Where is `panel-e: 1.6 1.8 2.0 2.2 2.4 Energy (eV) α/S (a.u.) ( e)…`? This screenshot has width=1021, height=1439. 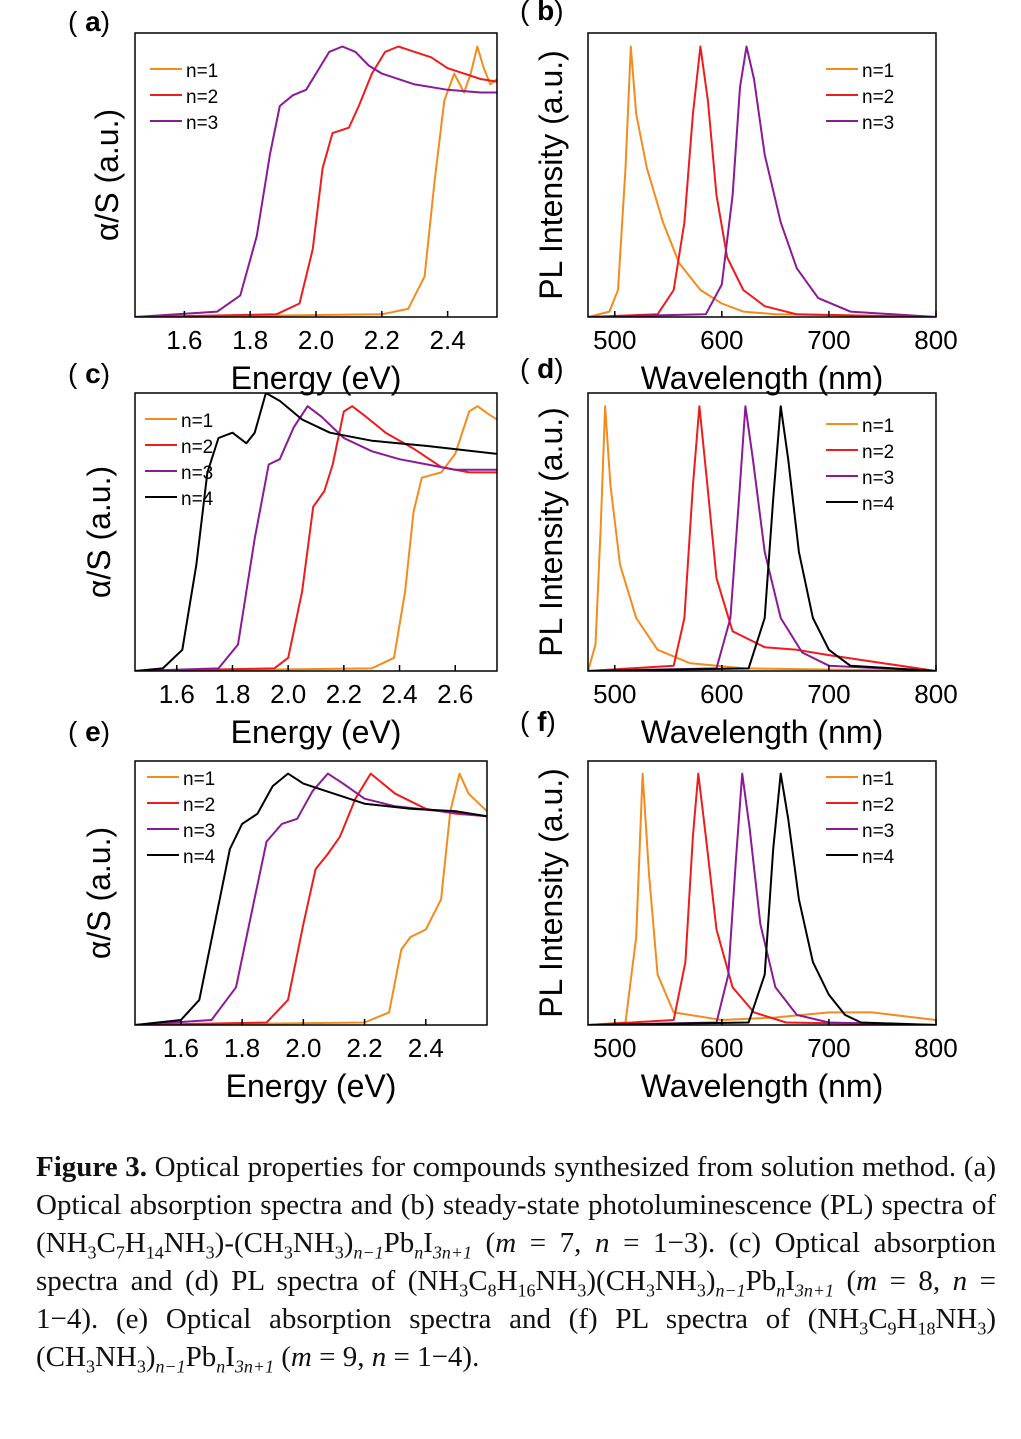
panel-e: 1.6 1.8 2.0 2.2 2.4 Energy (eV) α/S (a.u.) ( e)… is located at coordinates (278, 910).